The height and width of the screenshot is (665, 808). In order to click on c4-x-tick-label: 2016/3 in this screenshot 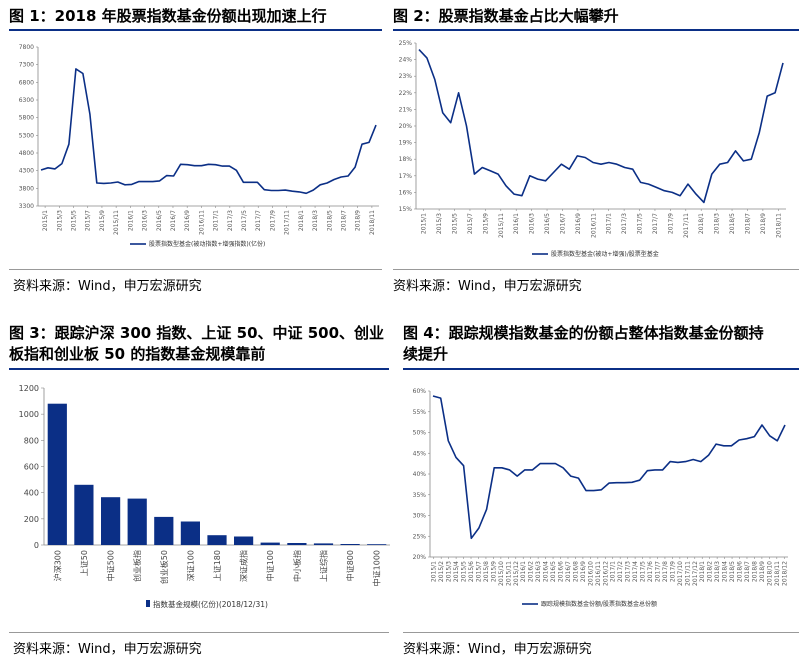, I will do `click(538, 571)`.